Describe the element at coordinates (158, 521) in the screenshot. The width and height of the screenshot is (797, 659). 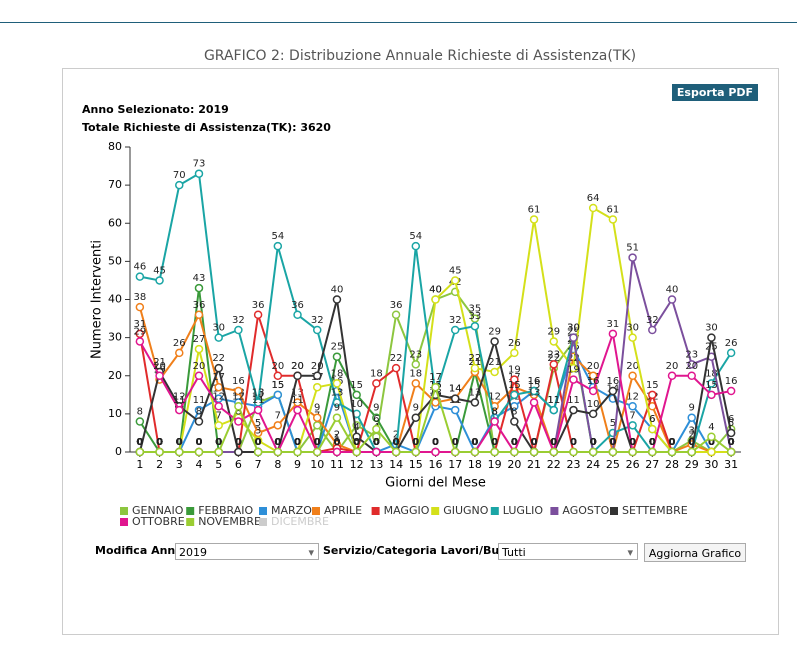
I see `legend-label: OTTOBRE` at that location.